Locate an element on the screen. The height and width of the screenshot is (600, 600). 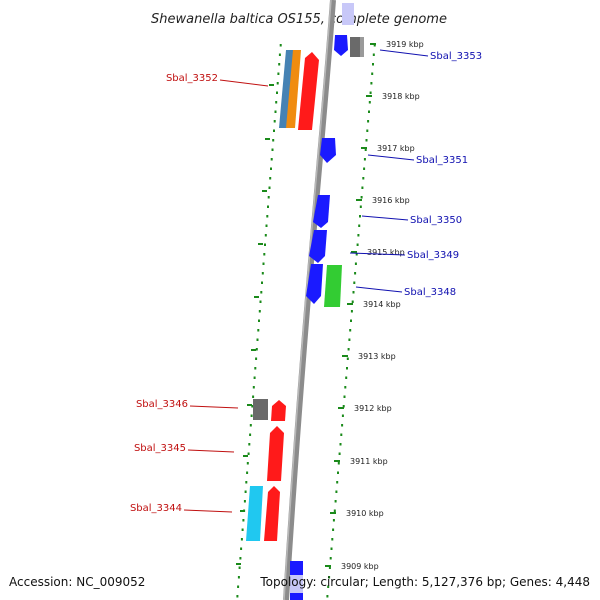
tick-label: 3918 kbp is located at coordinates (401, 96).